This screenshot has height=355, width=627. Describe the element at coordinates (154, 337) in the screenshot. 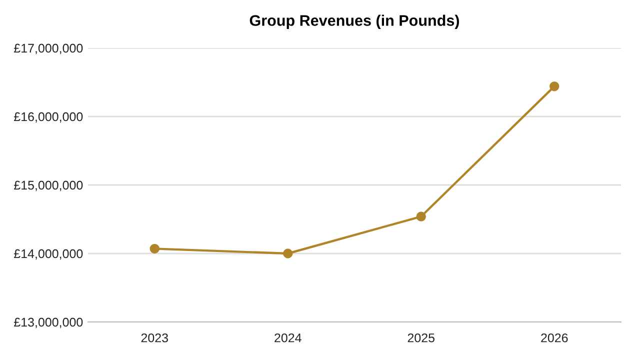

I see `x-tick-label: 2023` at that location.